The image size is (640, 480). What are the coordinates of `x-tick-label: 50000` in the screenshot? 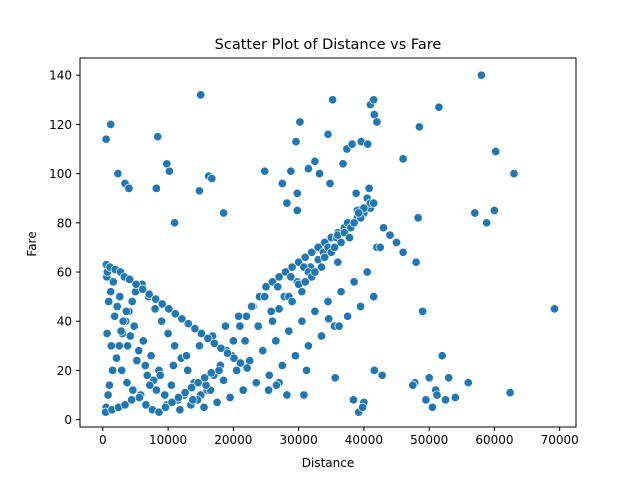 It's located at (429, 440).